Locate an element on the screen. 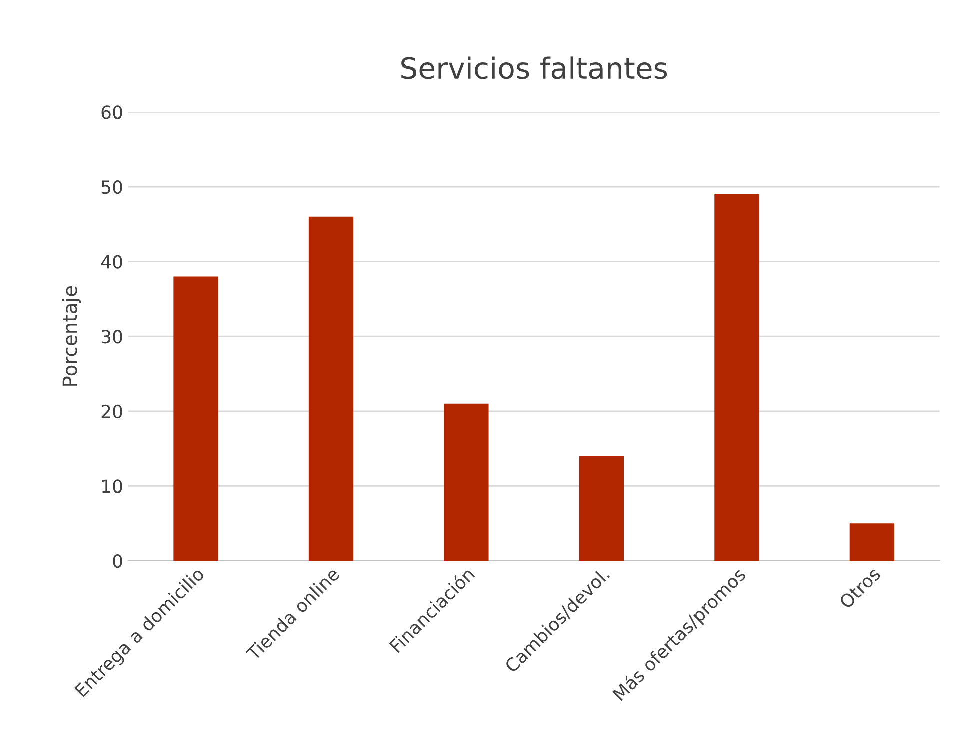  y-tick-label: 10 is located at coordinates (112, 487).